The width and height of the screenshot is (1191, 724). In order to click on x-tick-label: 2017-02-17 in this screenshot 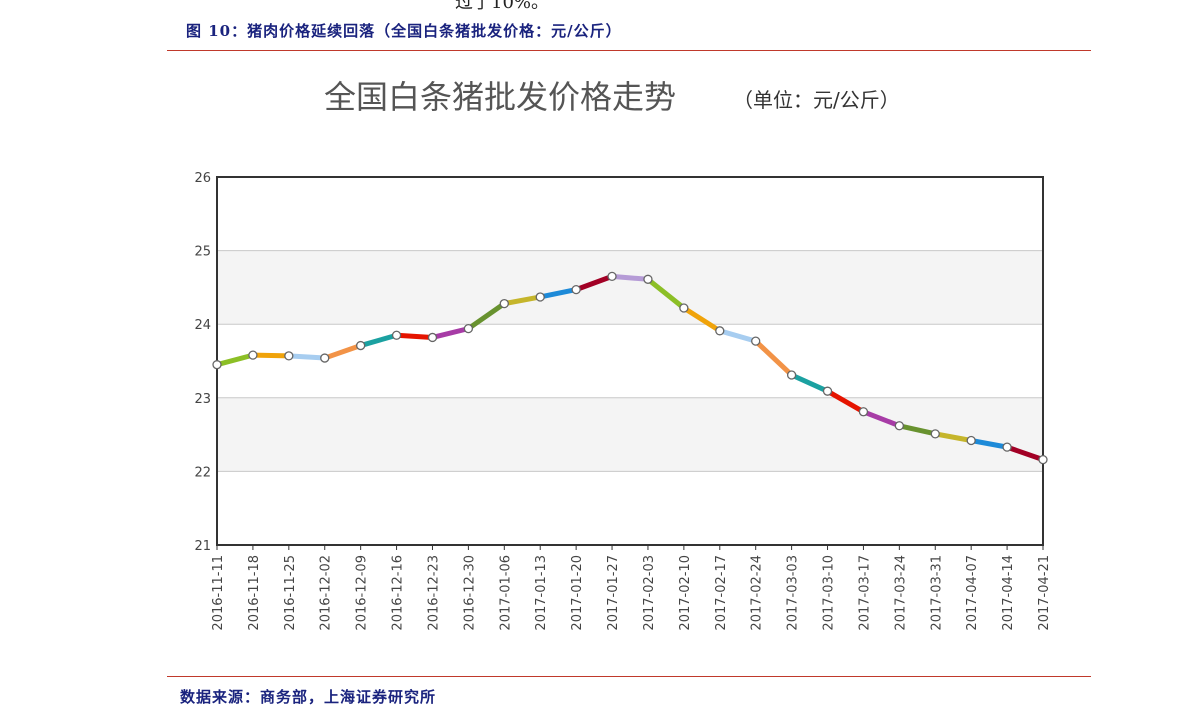, I will do `click(721, 593)`.